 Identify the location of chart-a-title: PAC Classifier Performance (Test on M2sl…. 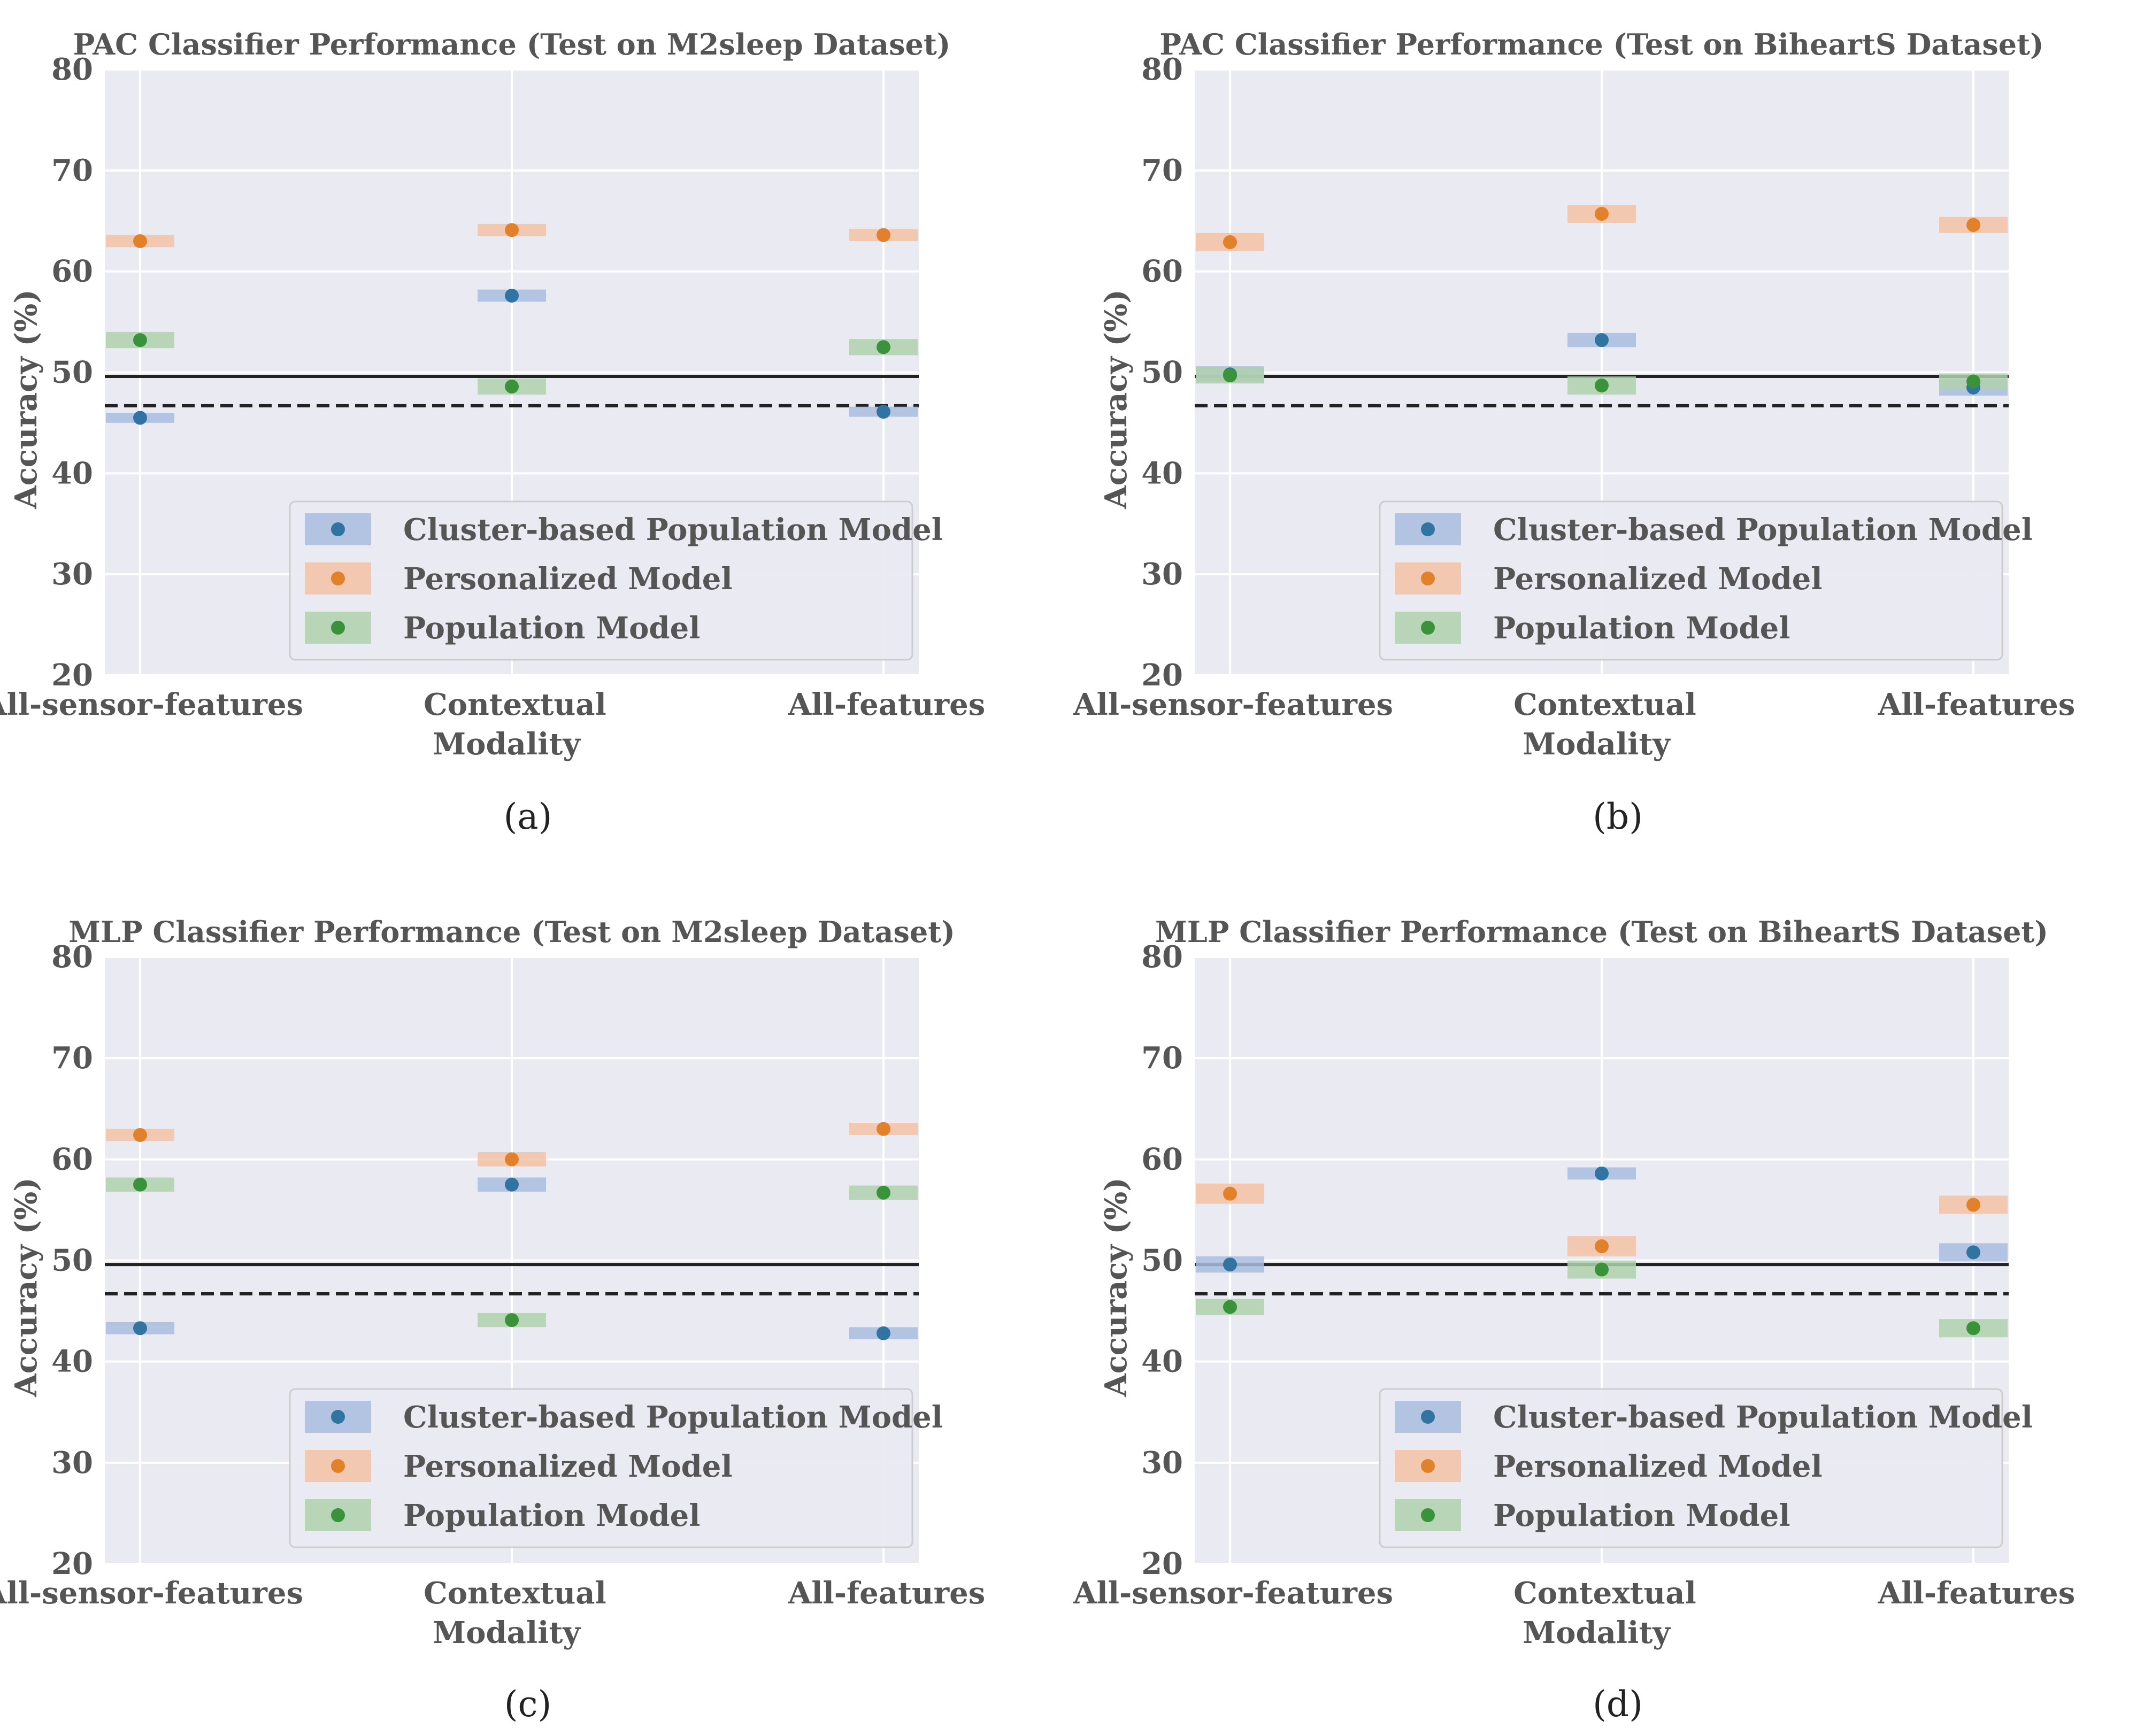
(512, 44).